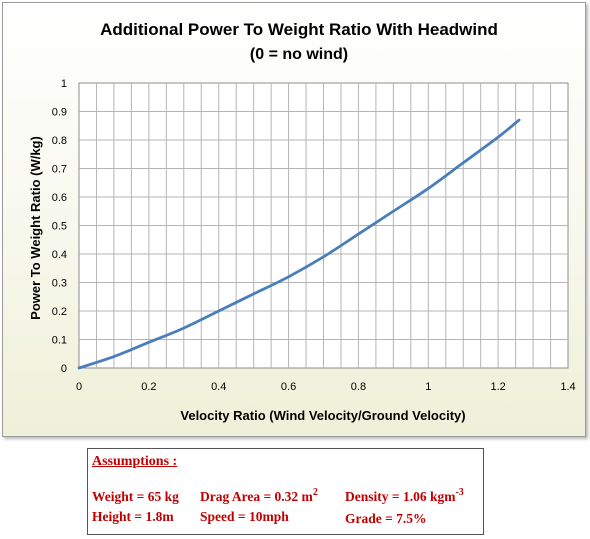  Describe the element at coordinates (79, 387) in the screenshot. I see `x-tick-label: 0` at that location.